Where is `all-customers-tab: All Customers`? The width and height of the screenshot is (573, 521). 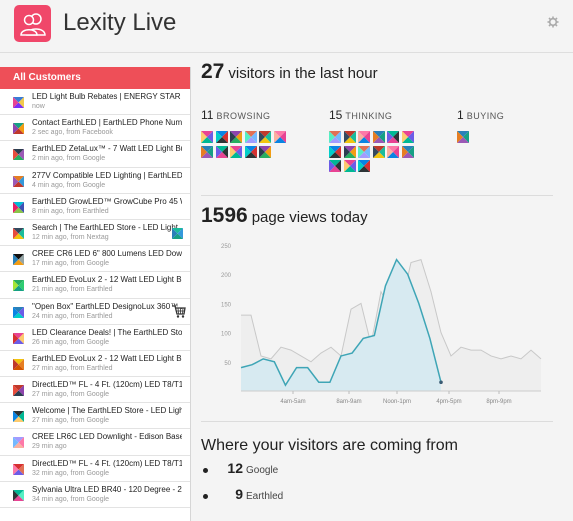
all-customers-tab: All Customers is located at coordinates (95, 78).